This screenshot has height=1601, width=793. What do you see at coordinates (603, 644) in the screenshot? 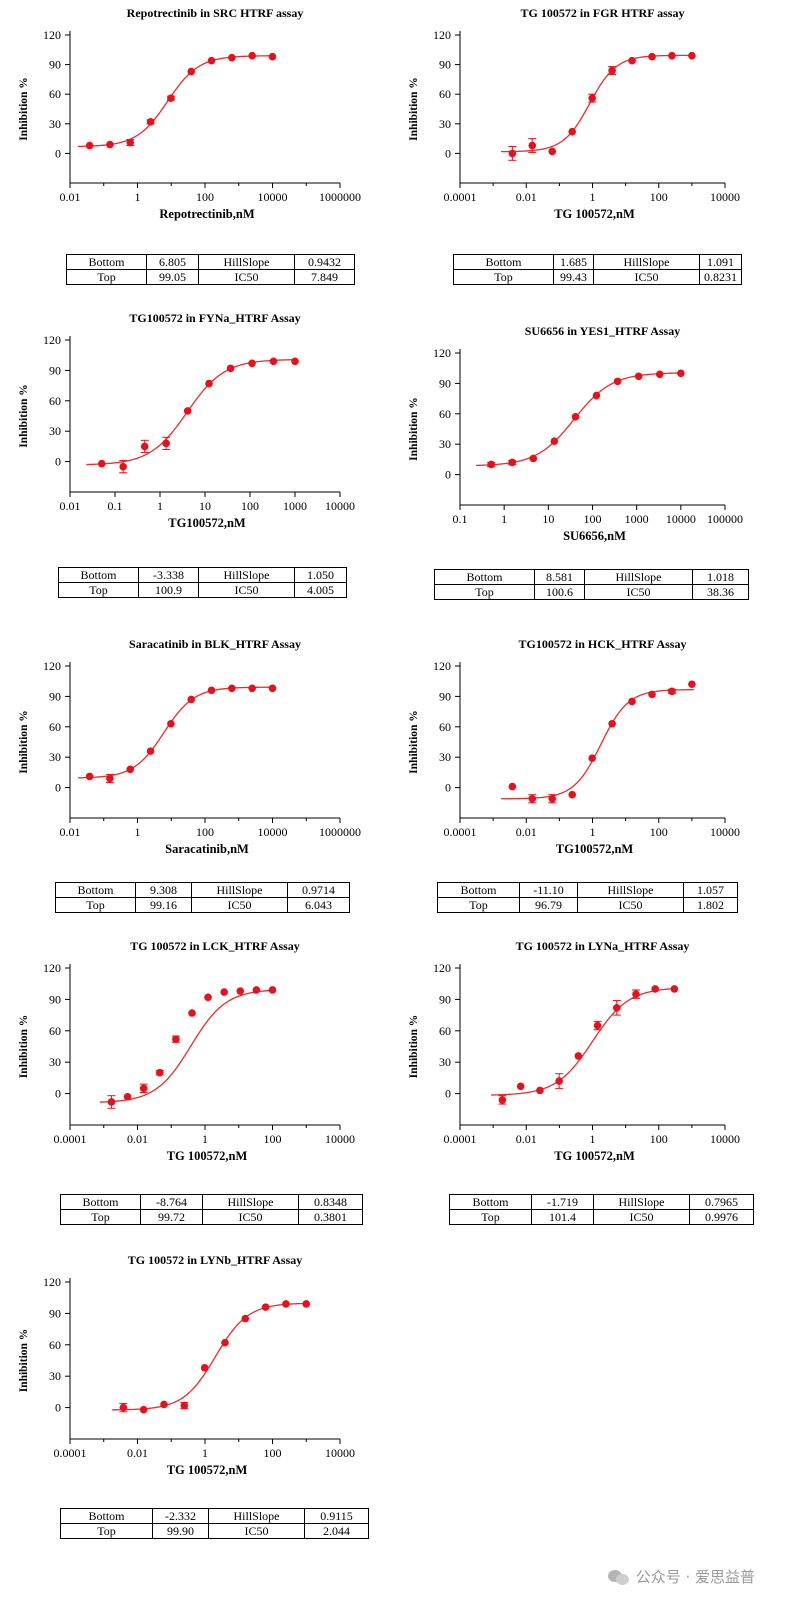
I see `chart-title: TG100572 in HCK_HTRF Assay` at bounding box center [603, 644].